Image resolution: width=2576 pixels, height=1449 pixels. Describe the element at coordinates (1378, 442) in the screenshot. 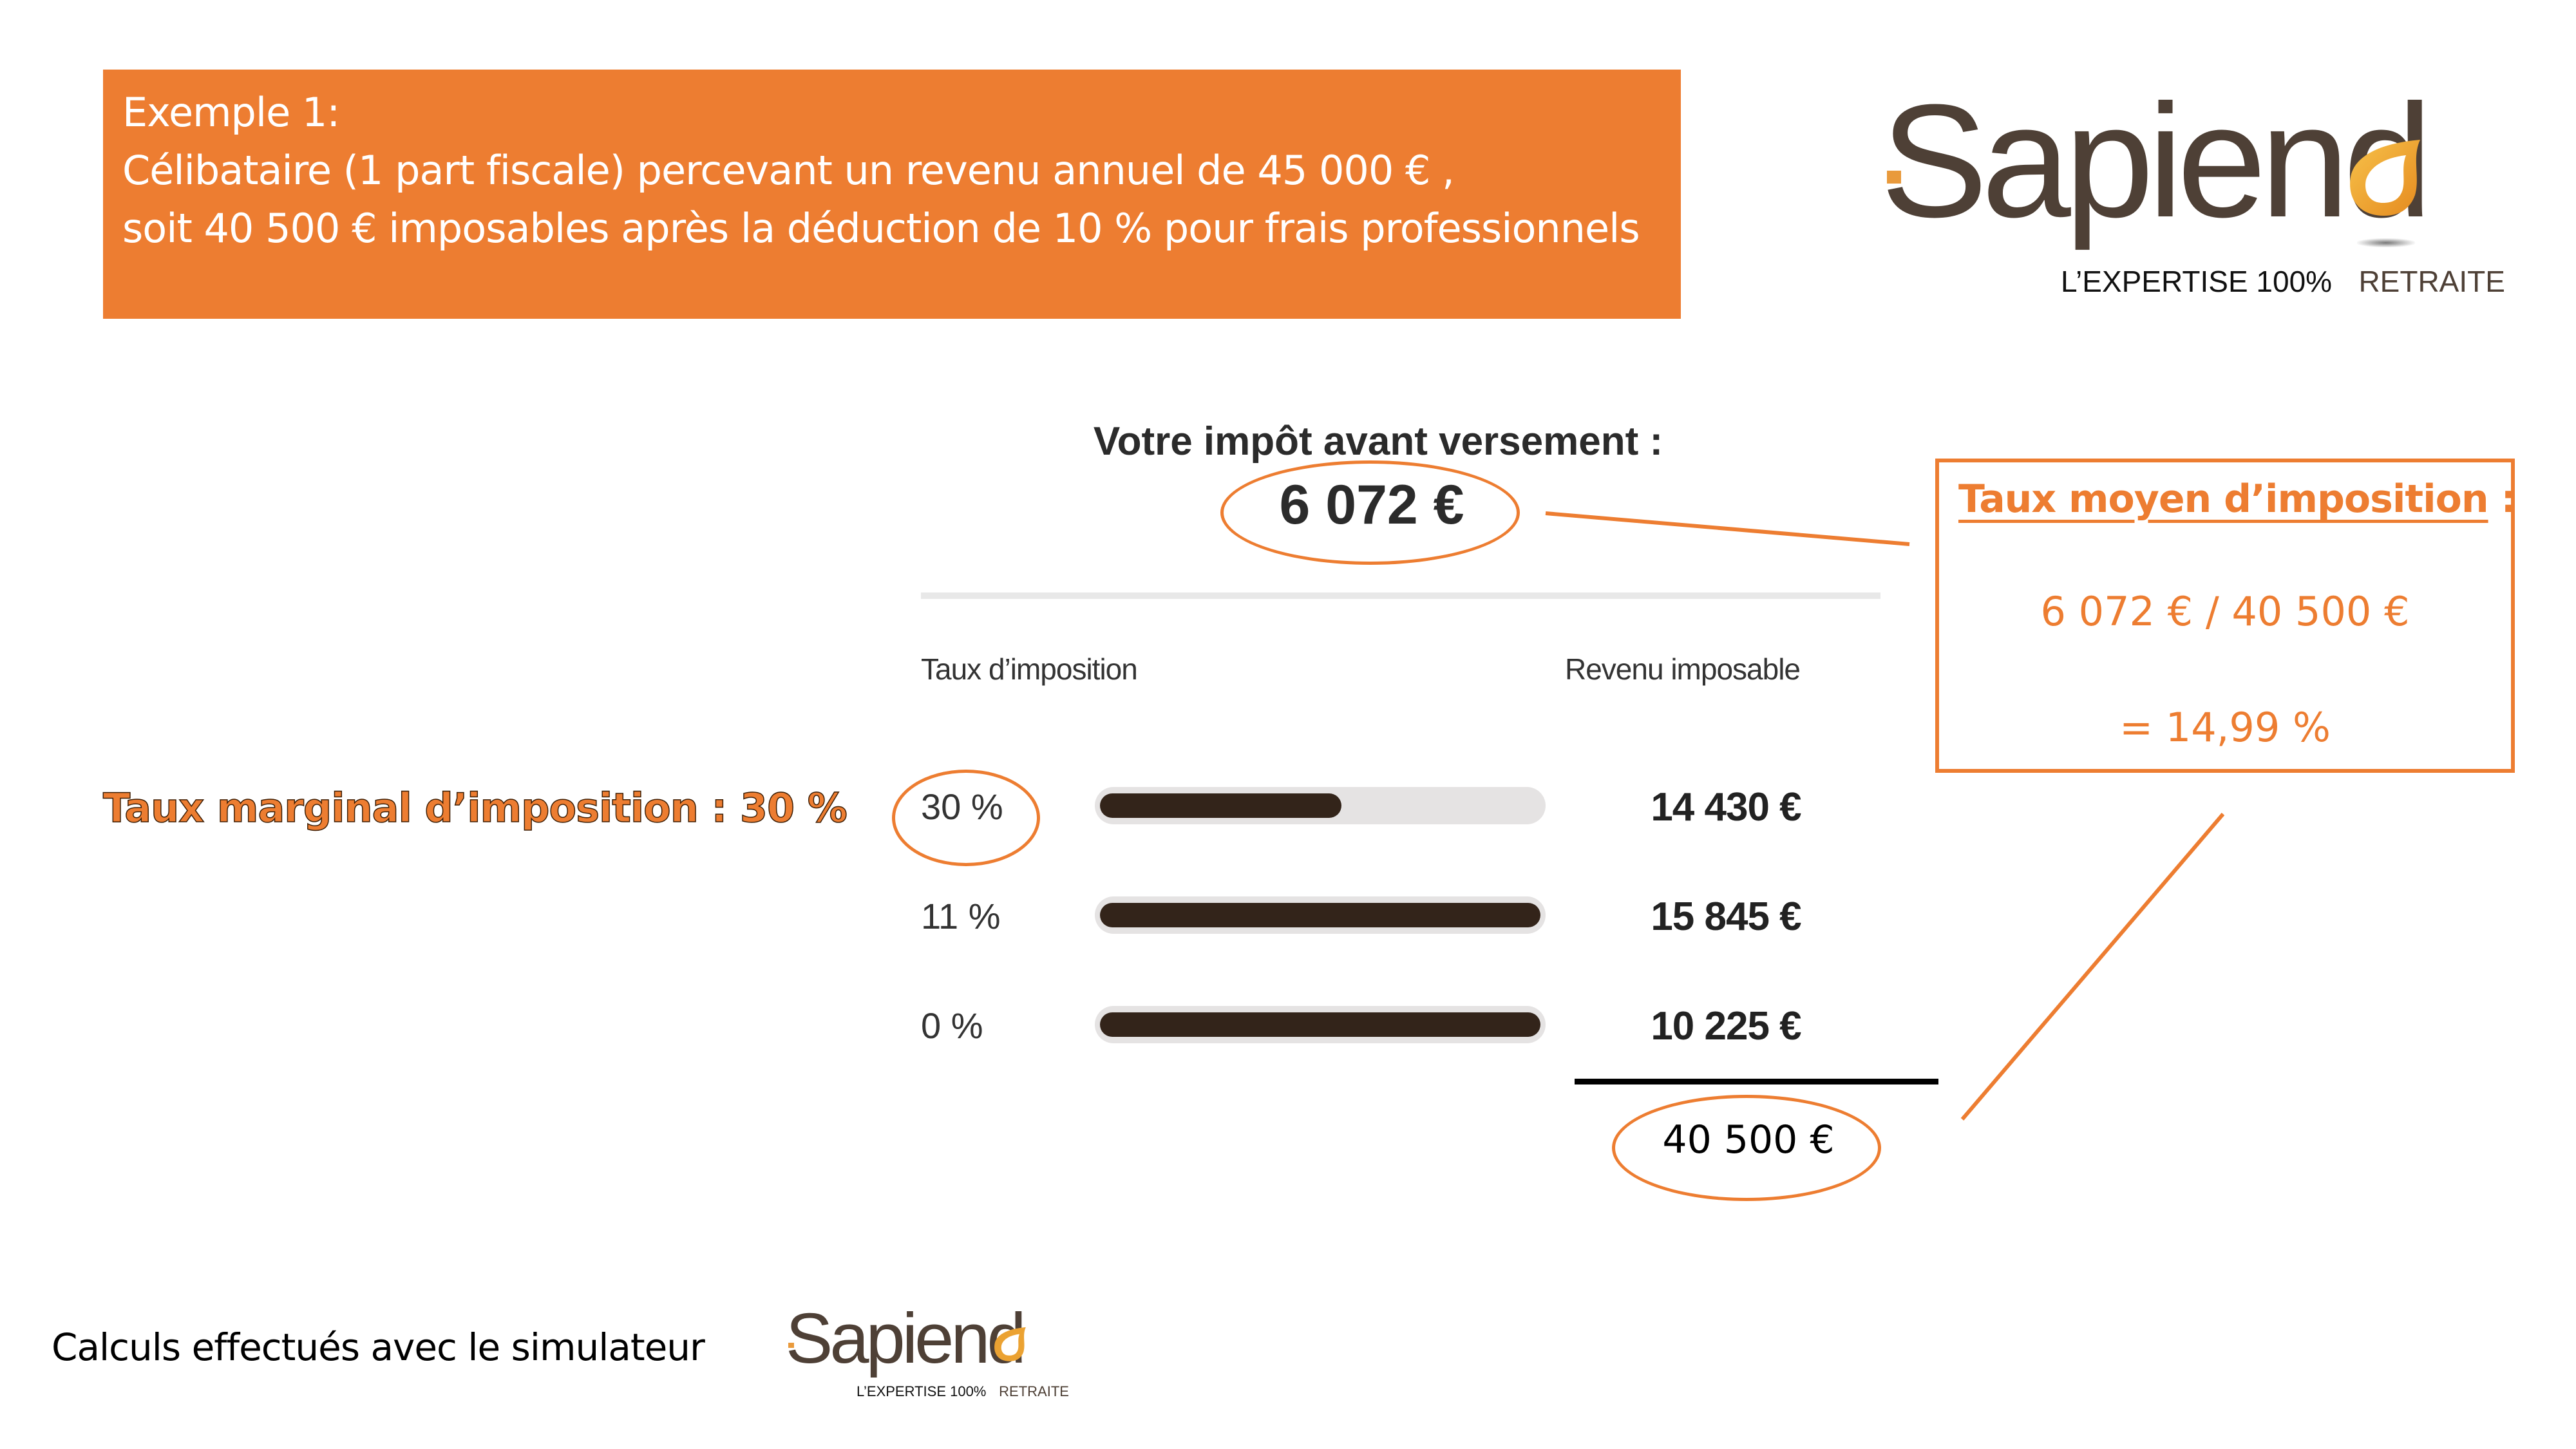

I see `tax-before-payment-title: Votre impôt avant versement :` at that location.